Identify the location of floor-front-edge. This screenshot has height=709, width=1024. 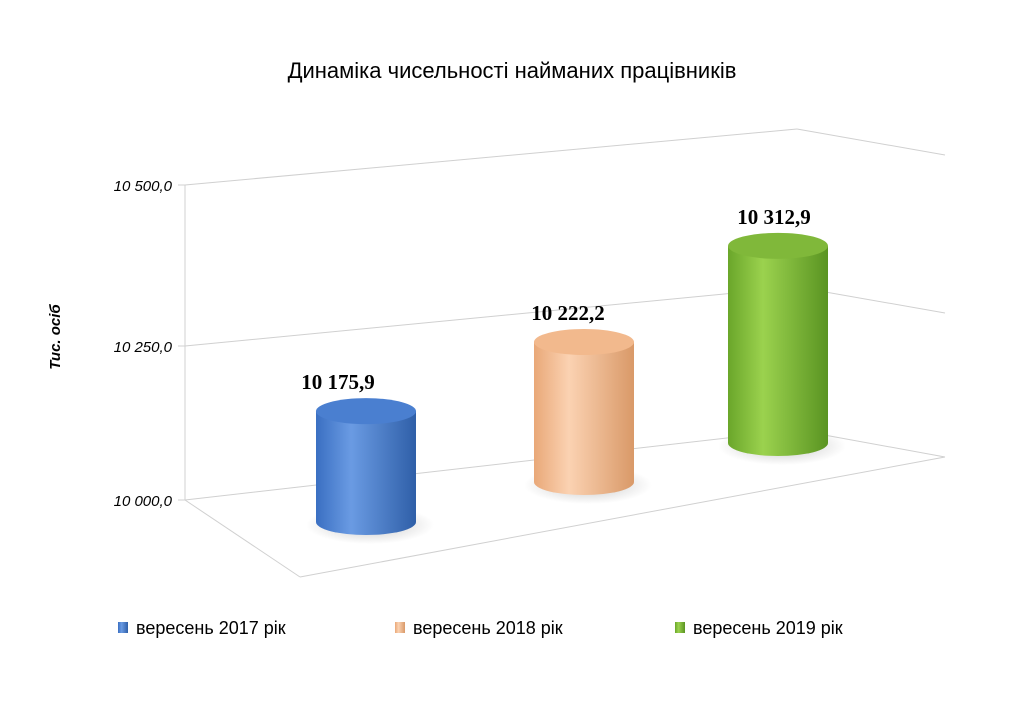
(622, 517).